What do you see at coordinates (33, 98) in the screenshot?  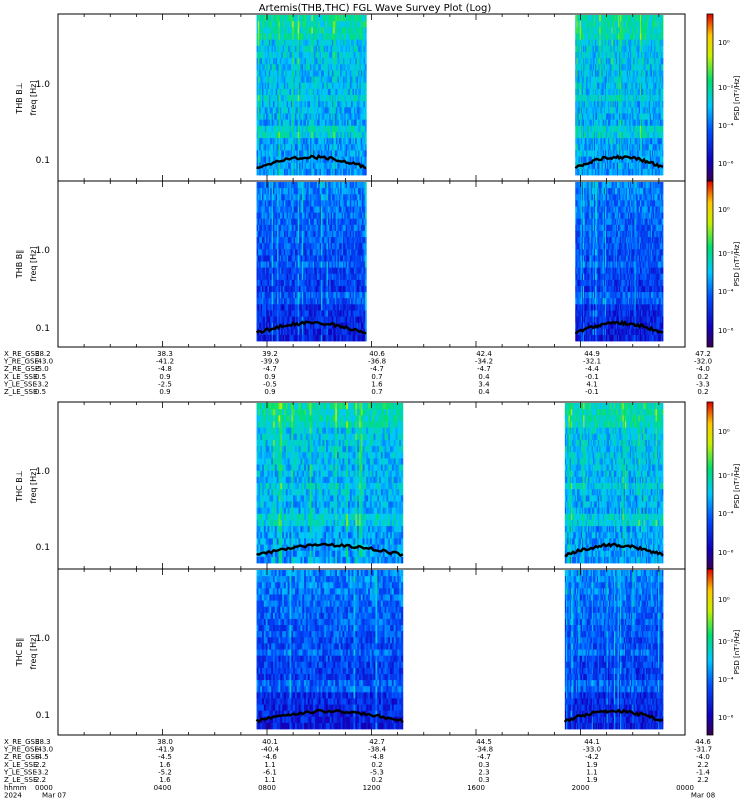 I see `panel-ylabel-bottom: freq [Hz]` at bounding box center [33, 98].